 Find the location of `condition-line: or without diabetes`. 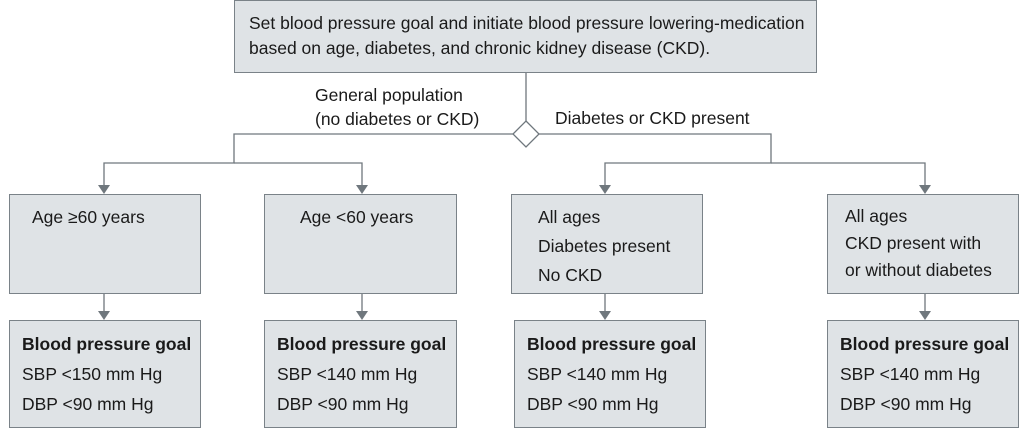

condition-line: or without diabetes is located at coordinates (918, 270).